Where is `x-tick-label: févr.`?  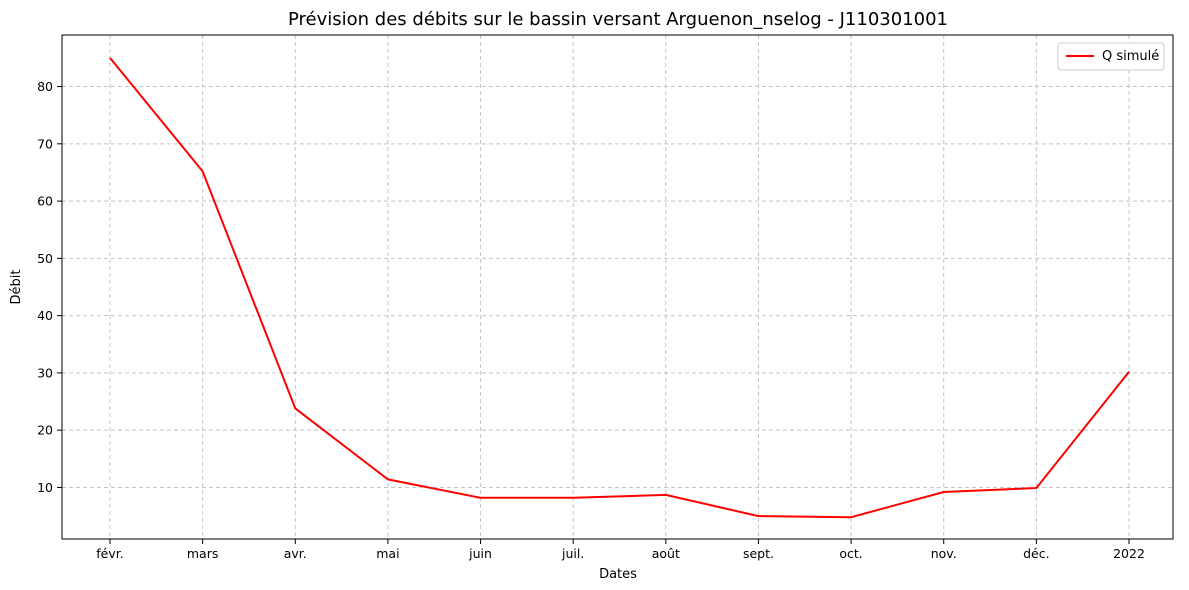 x-tick-label: févr. is located at coordinates (109, 553).